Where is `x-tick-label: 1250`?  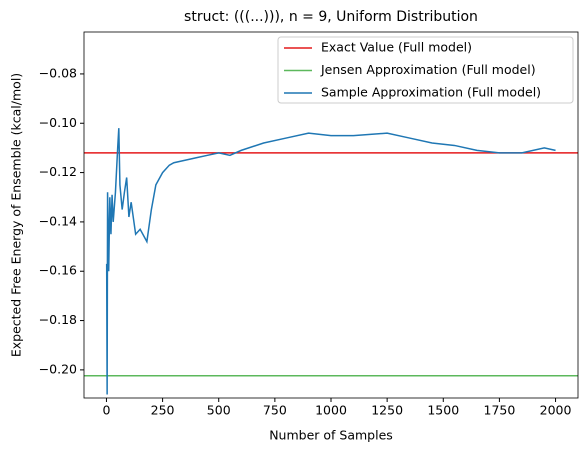 x-tick-label: 1250 is located at coordinates (387, 410).